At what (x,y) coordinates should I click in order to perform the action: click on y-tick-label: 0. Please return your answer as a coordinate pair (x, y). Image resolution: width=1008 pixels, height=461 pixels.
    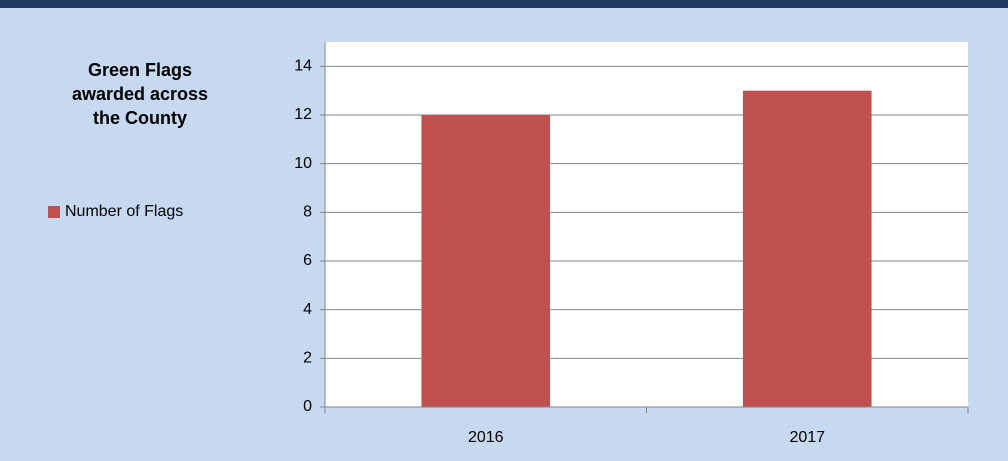
    Looking at the image, I should click on (307, 406).